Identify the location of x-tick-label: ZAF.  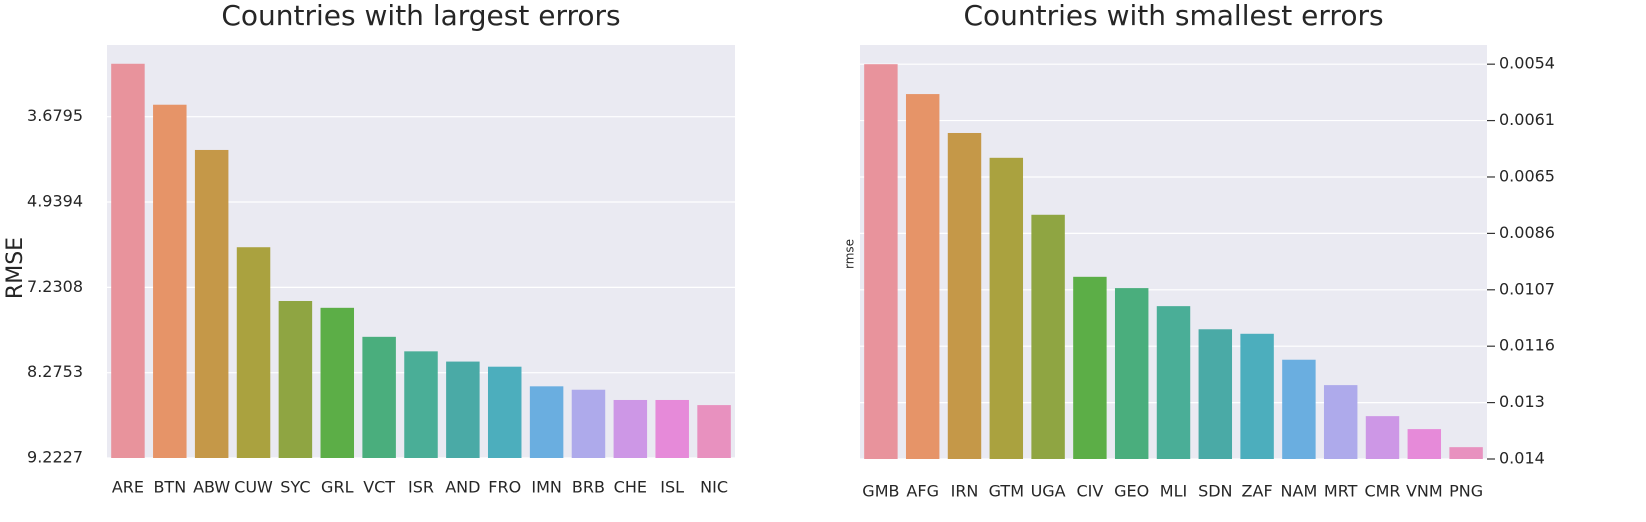
(1257, 491).